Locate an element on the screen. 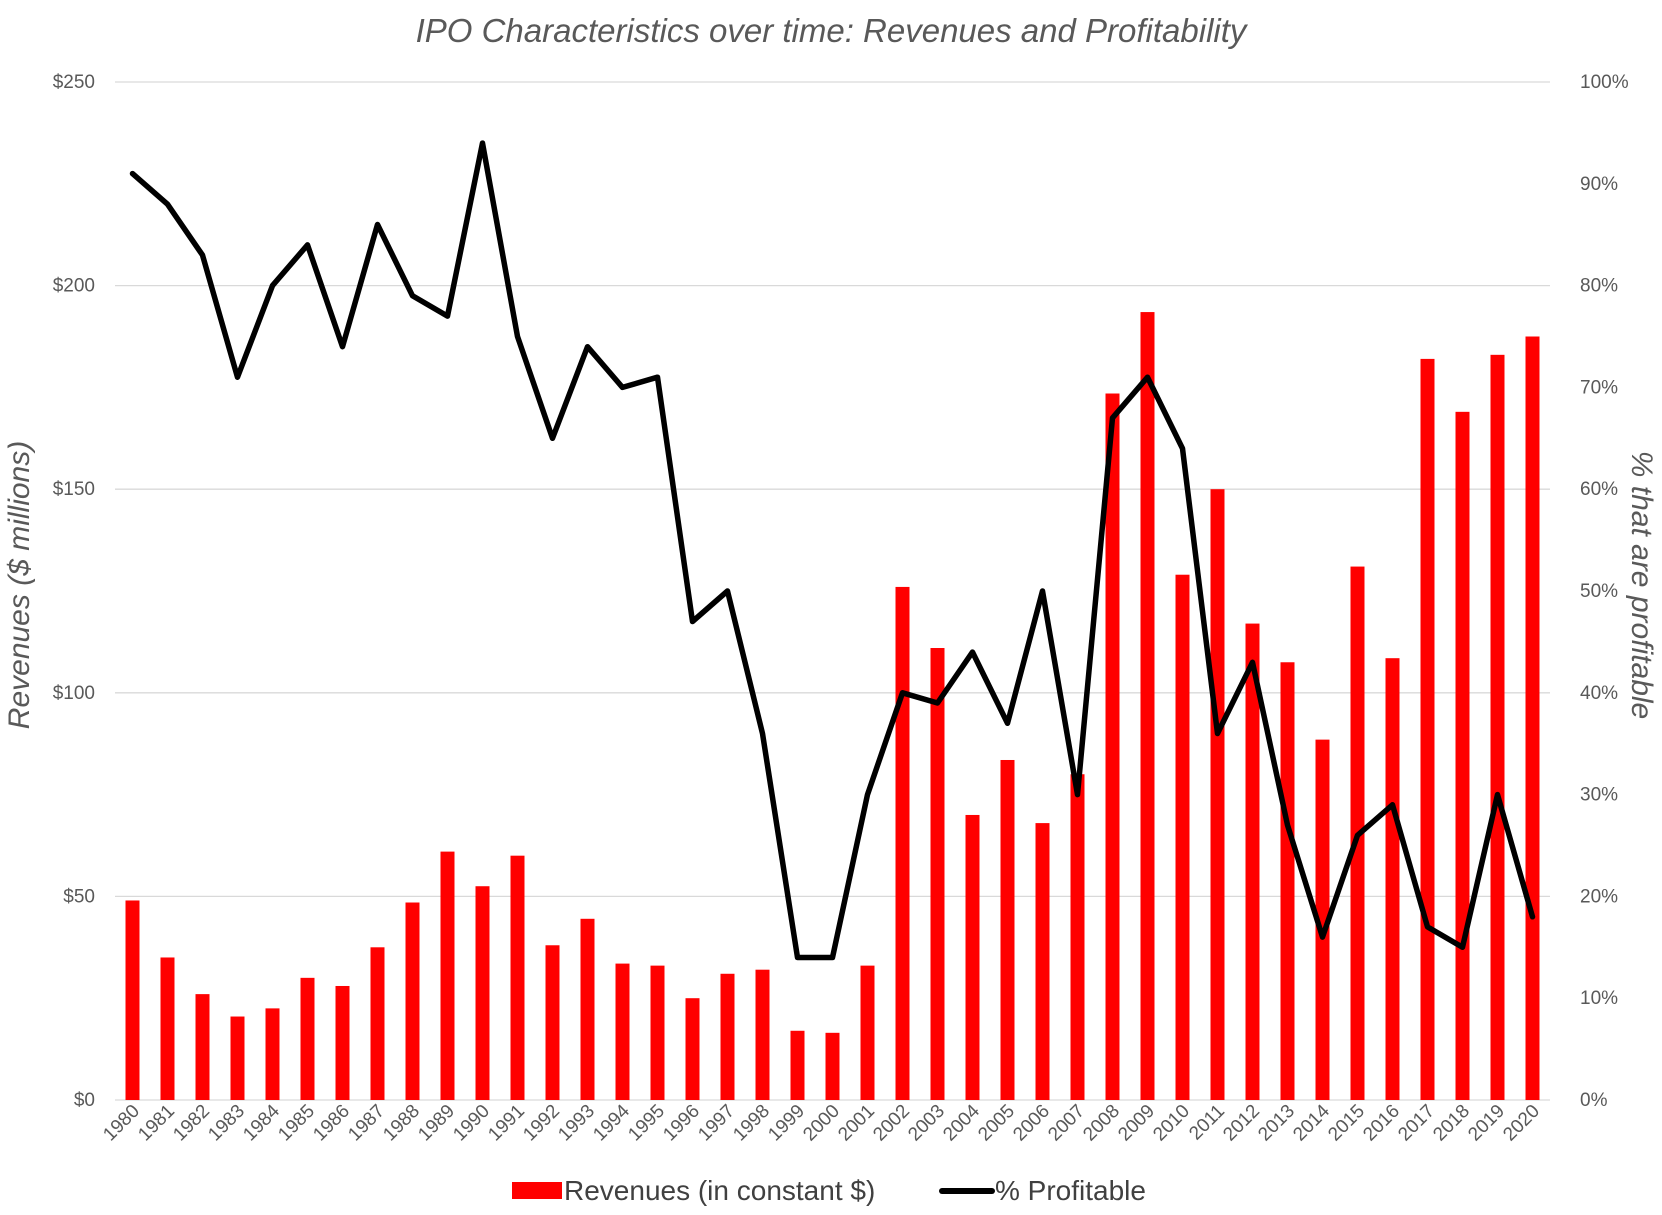 This screenshot has height=1215, width=1662. x-tick-label: 2019 is located at coordinates (1486, 1123).